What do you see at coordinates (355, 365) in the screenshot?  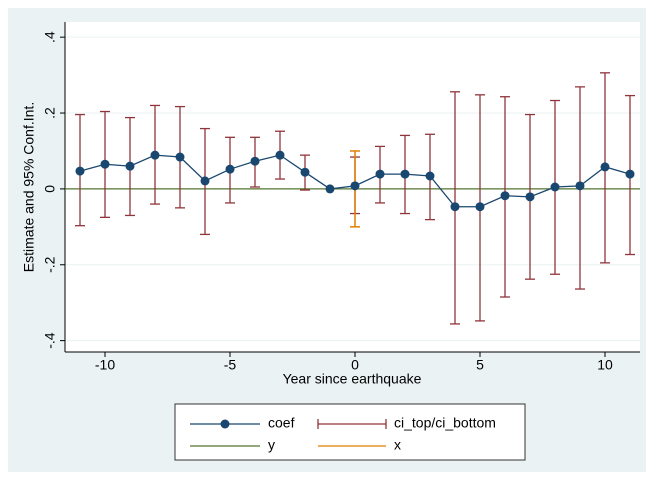 I see `x-tick-label: 0` at bounding box center [355, 365].